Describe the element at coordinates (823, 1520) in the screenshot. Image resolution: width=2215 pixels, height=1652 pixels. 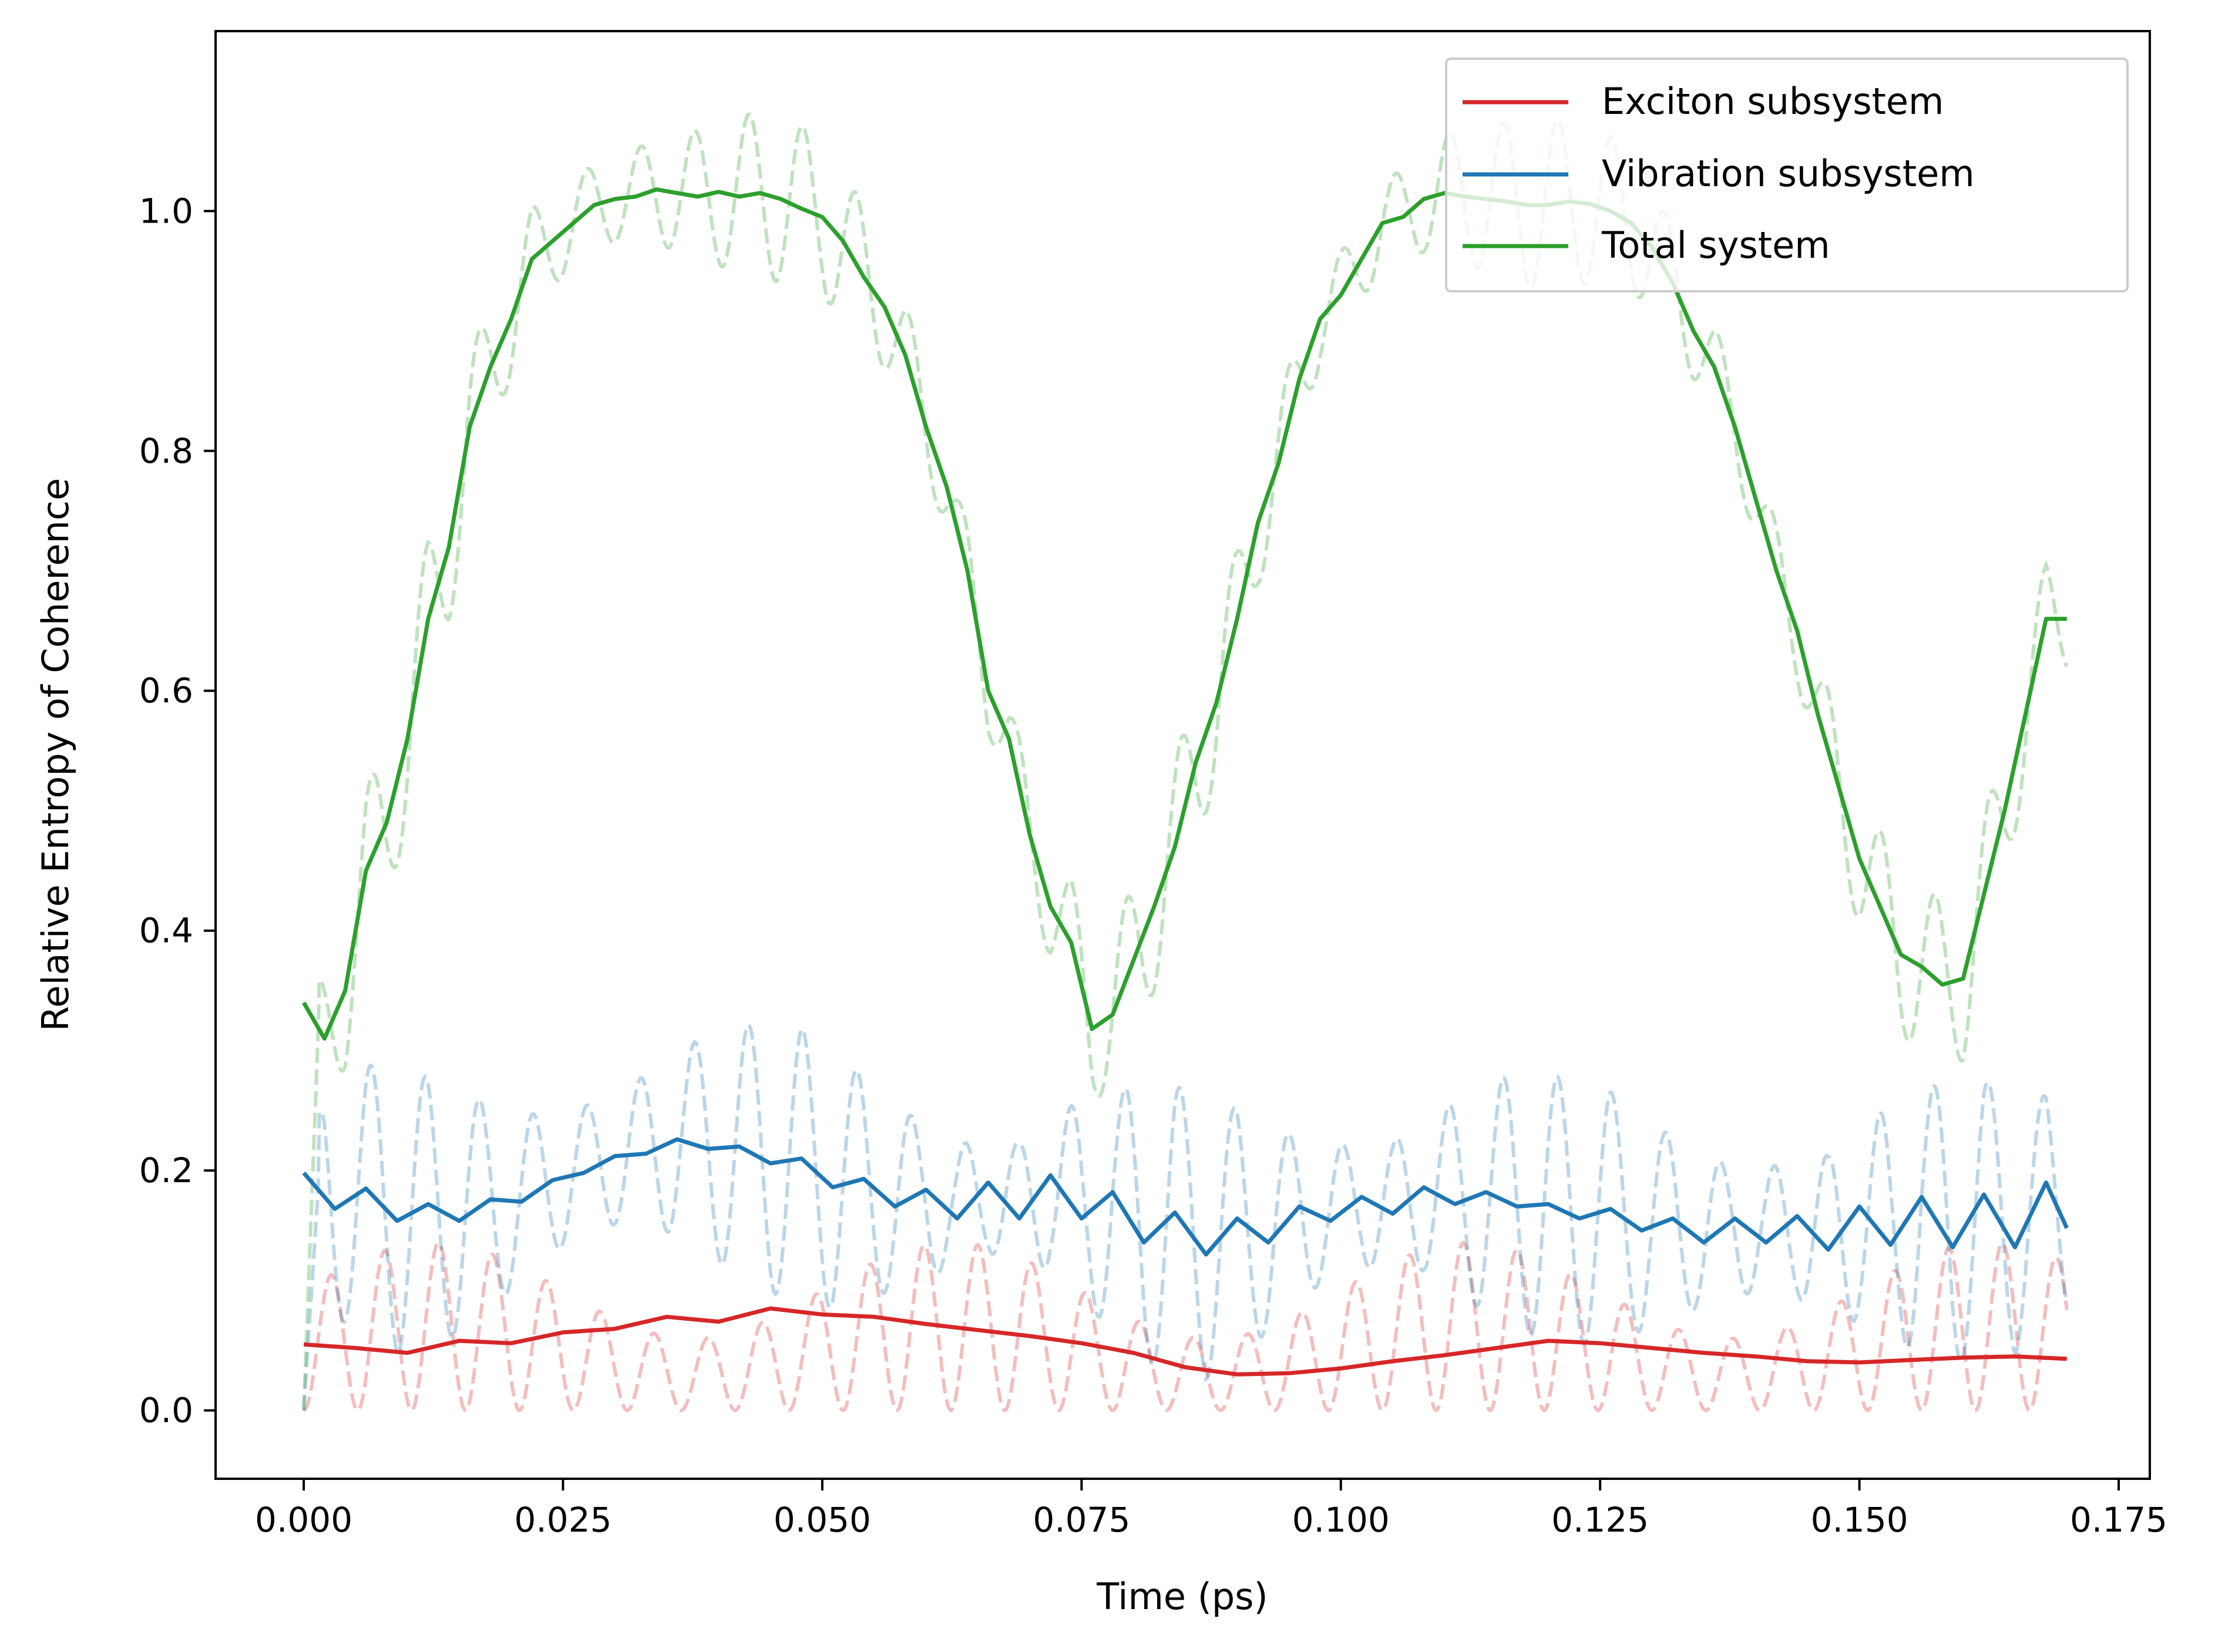
I see `x-tick-label: 0.050` at that location.